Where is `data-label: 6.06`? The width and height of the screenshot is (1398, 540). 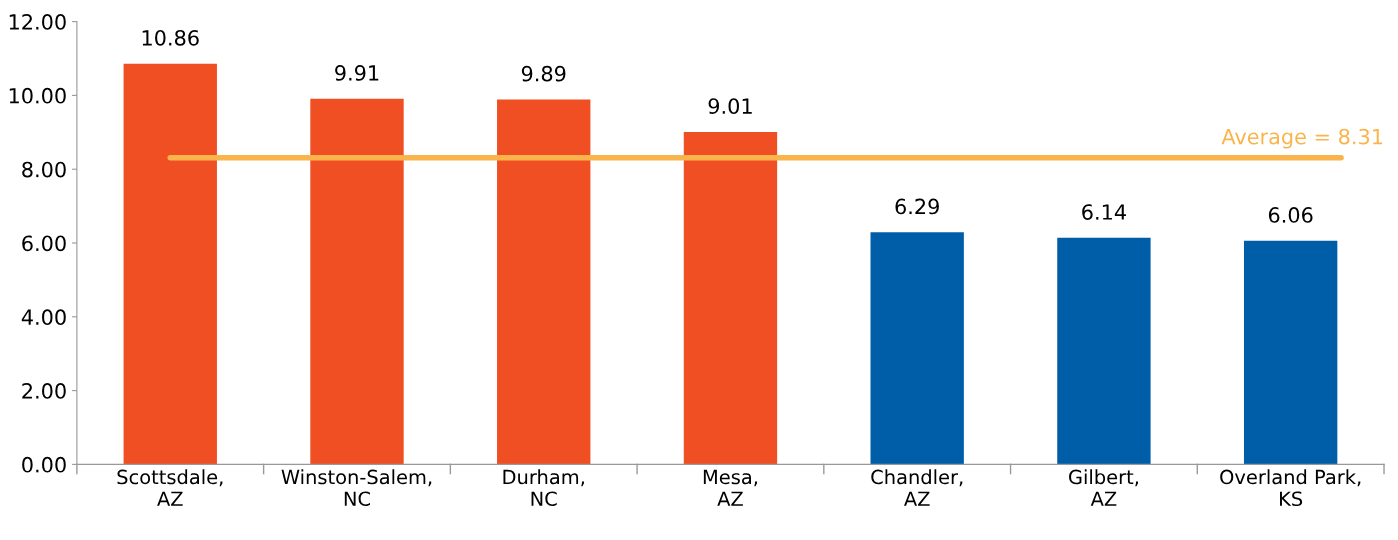 data-label: 6.06 is located at coordinates (1290, 215).